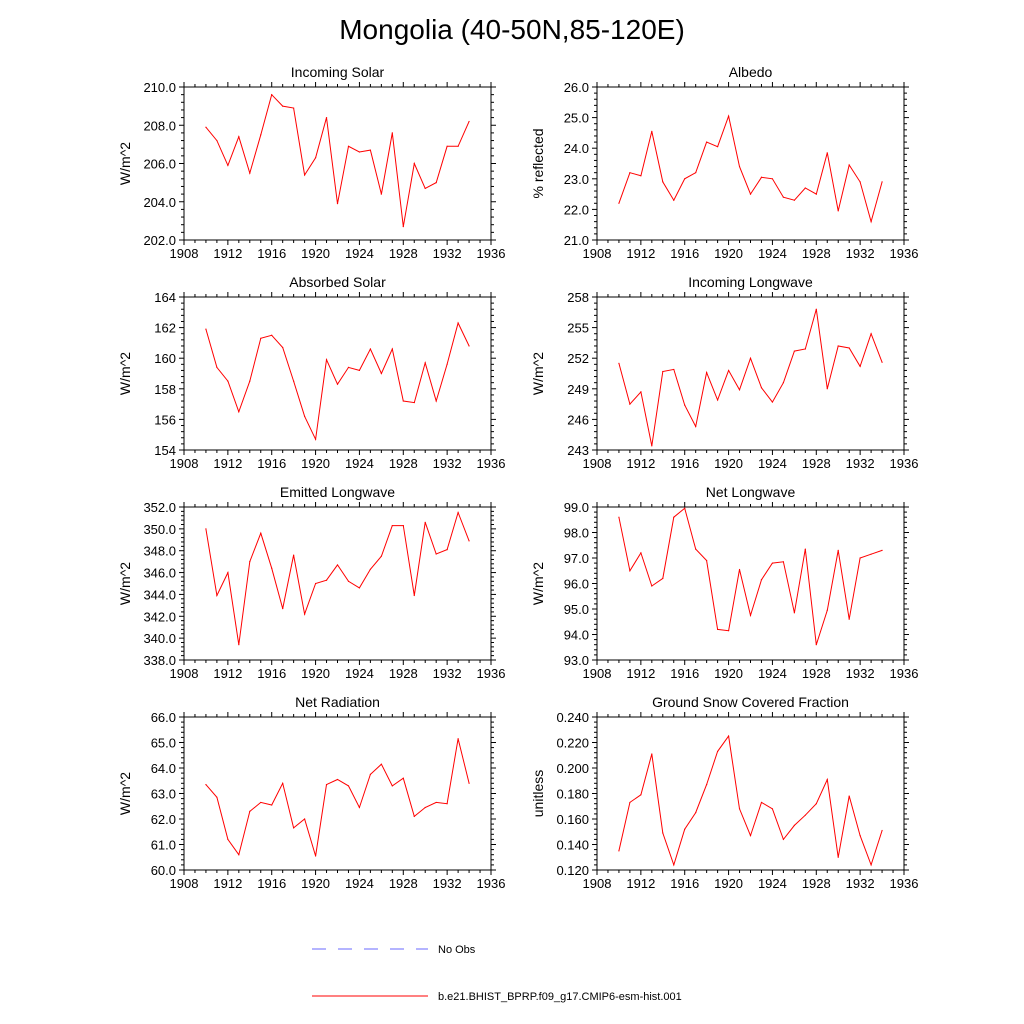  Describe the element at coordinates (576, 609) in the screenshot. I see `y-tick-label: 95.0` at that location.